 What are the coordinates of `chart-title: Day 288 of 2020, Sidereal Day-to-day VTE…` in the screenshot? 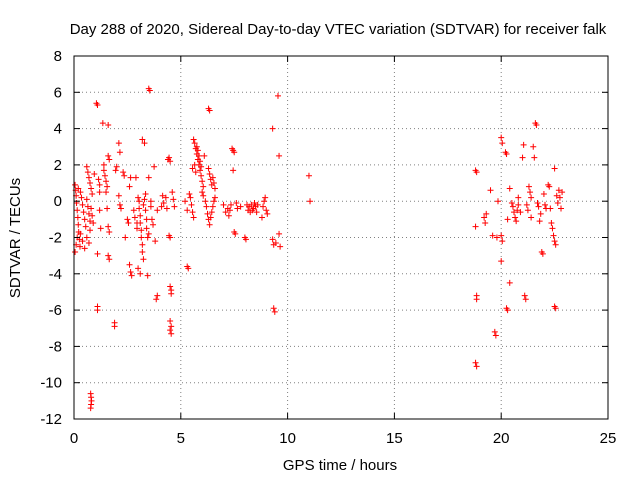 It's located at (338, 29).